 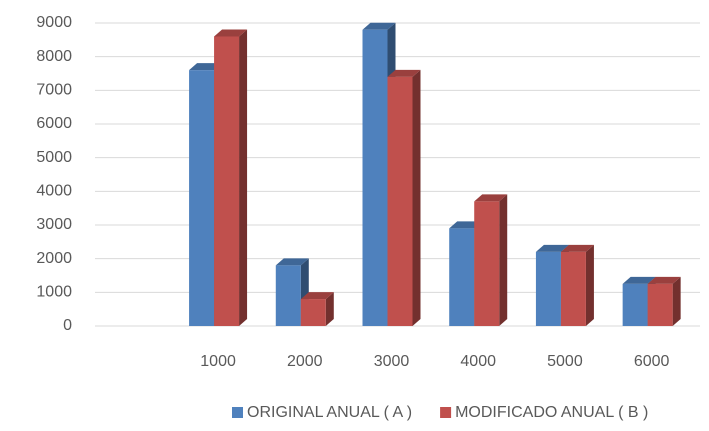 What do you see at coordinates (54, 56) in the screenshot?
I see `y-tick-label: 8000` at bounding box center [54, 56].